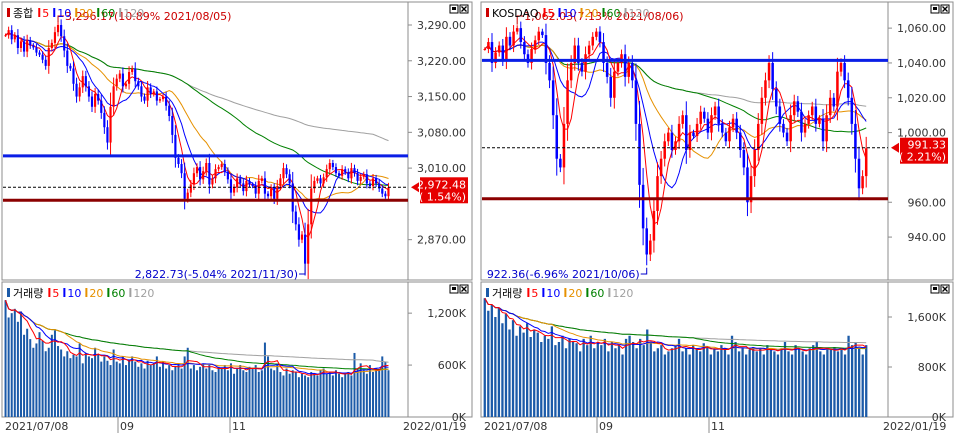 The width and height of the screenshot is (955, 434). What do you see at coordinates (622, 293) in the screenshot?
I see `legend-label-120: 120` at bounding box center [622, 293].